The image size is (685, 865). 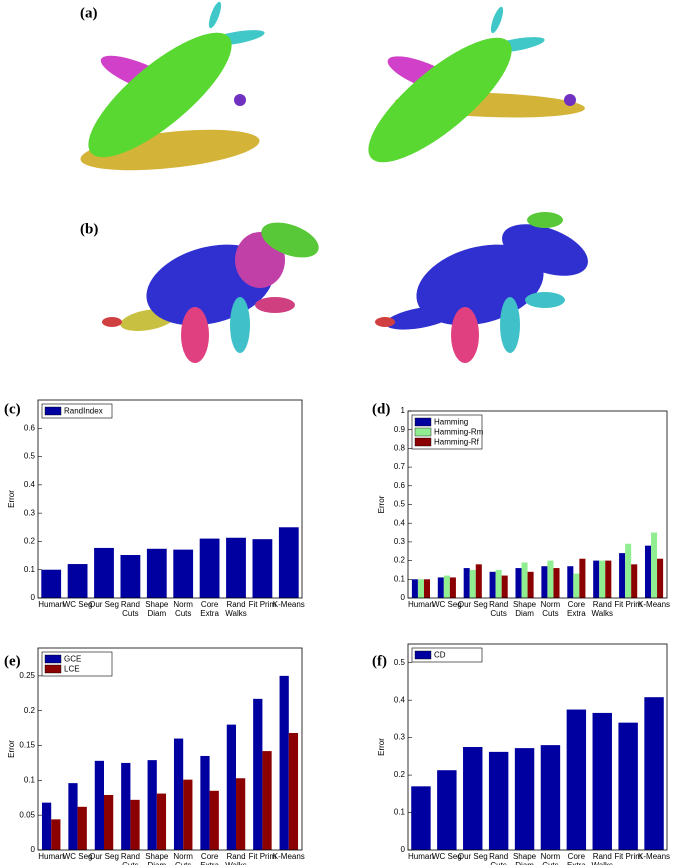 I want to click on y-tick-label: 0.25, so click(x=27, y=675).